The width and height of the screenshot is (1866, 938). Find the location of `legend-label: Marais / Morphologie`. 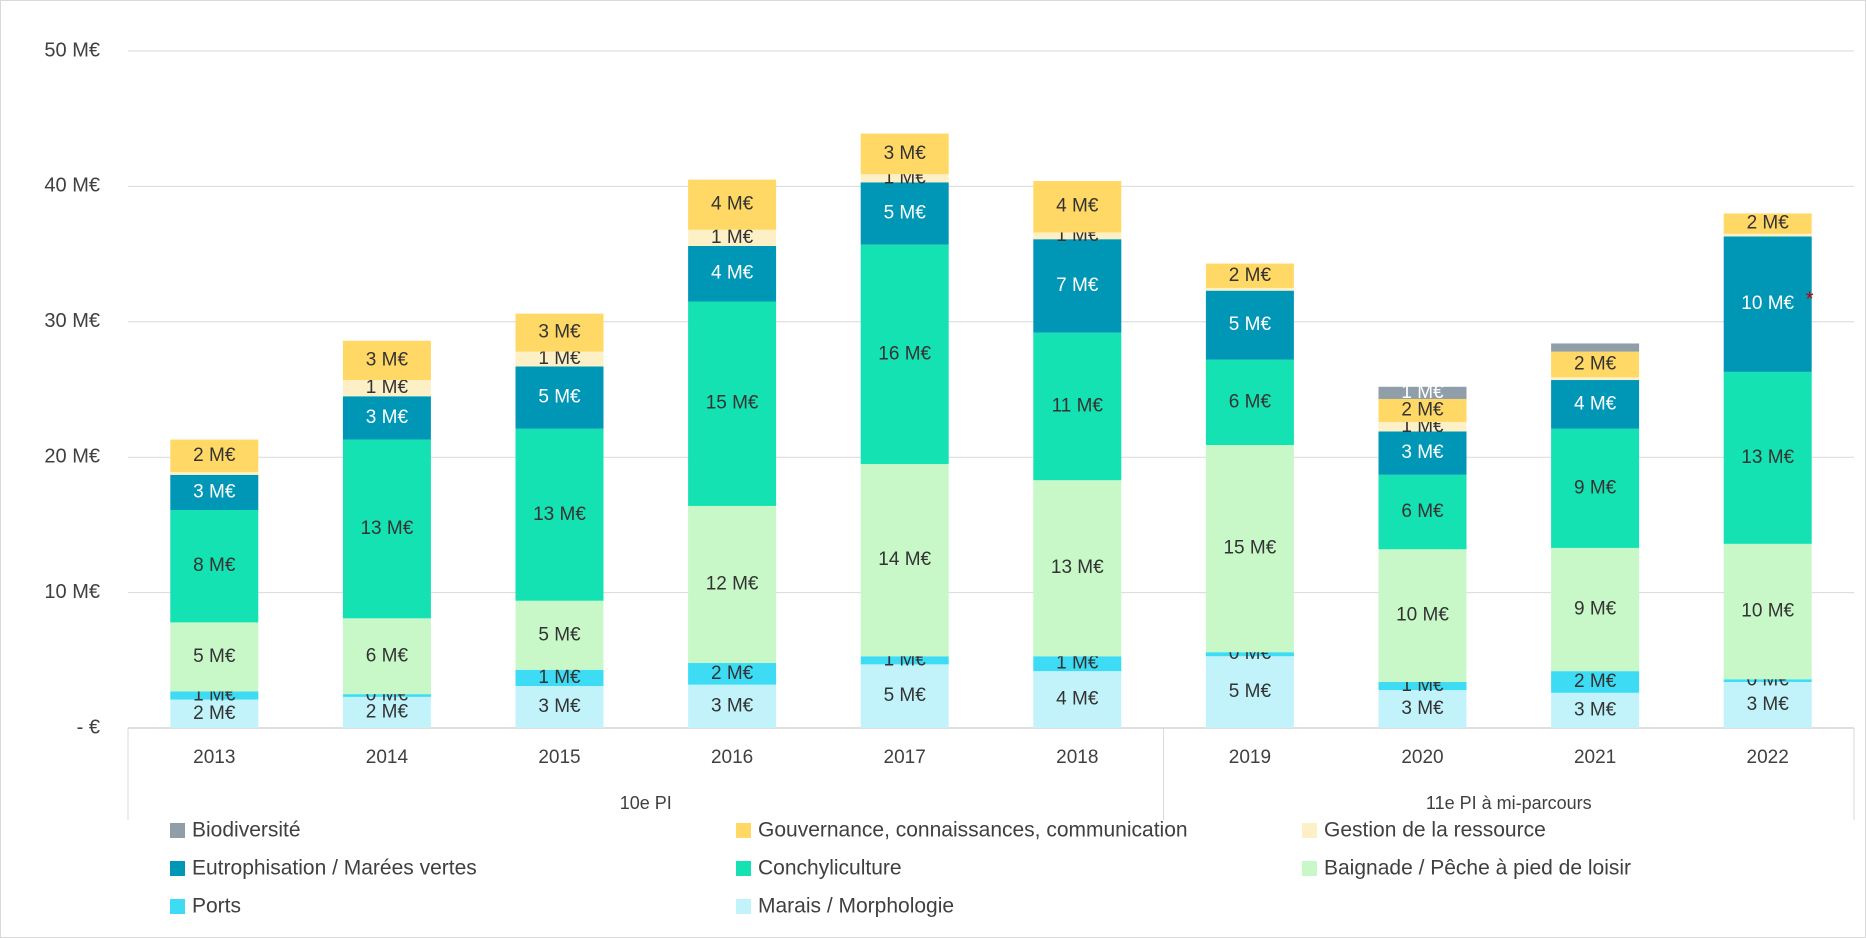

legend-label: Marais / Morphologie is located at coordinates (856, 906).